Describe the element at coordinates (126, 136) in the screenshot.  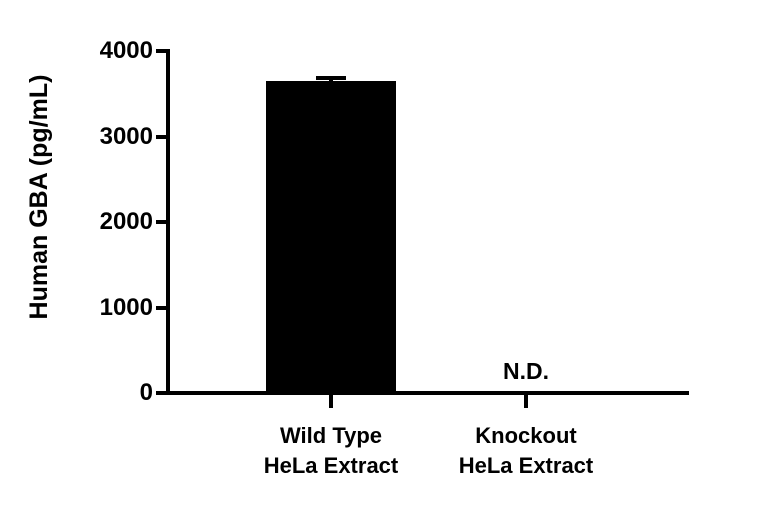
I see `y-tick-label: 3000` at that location.